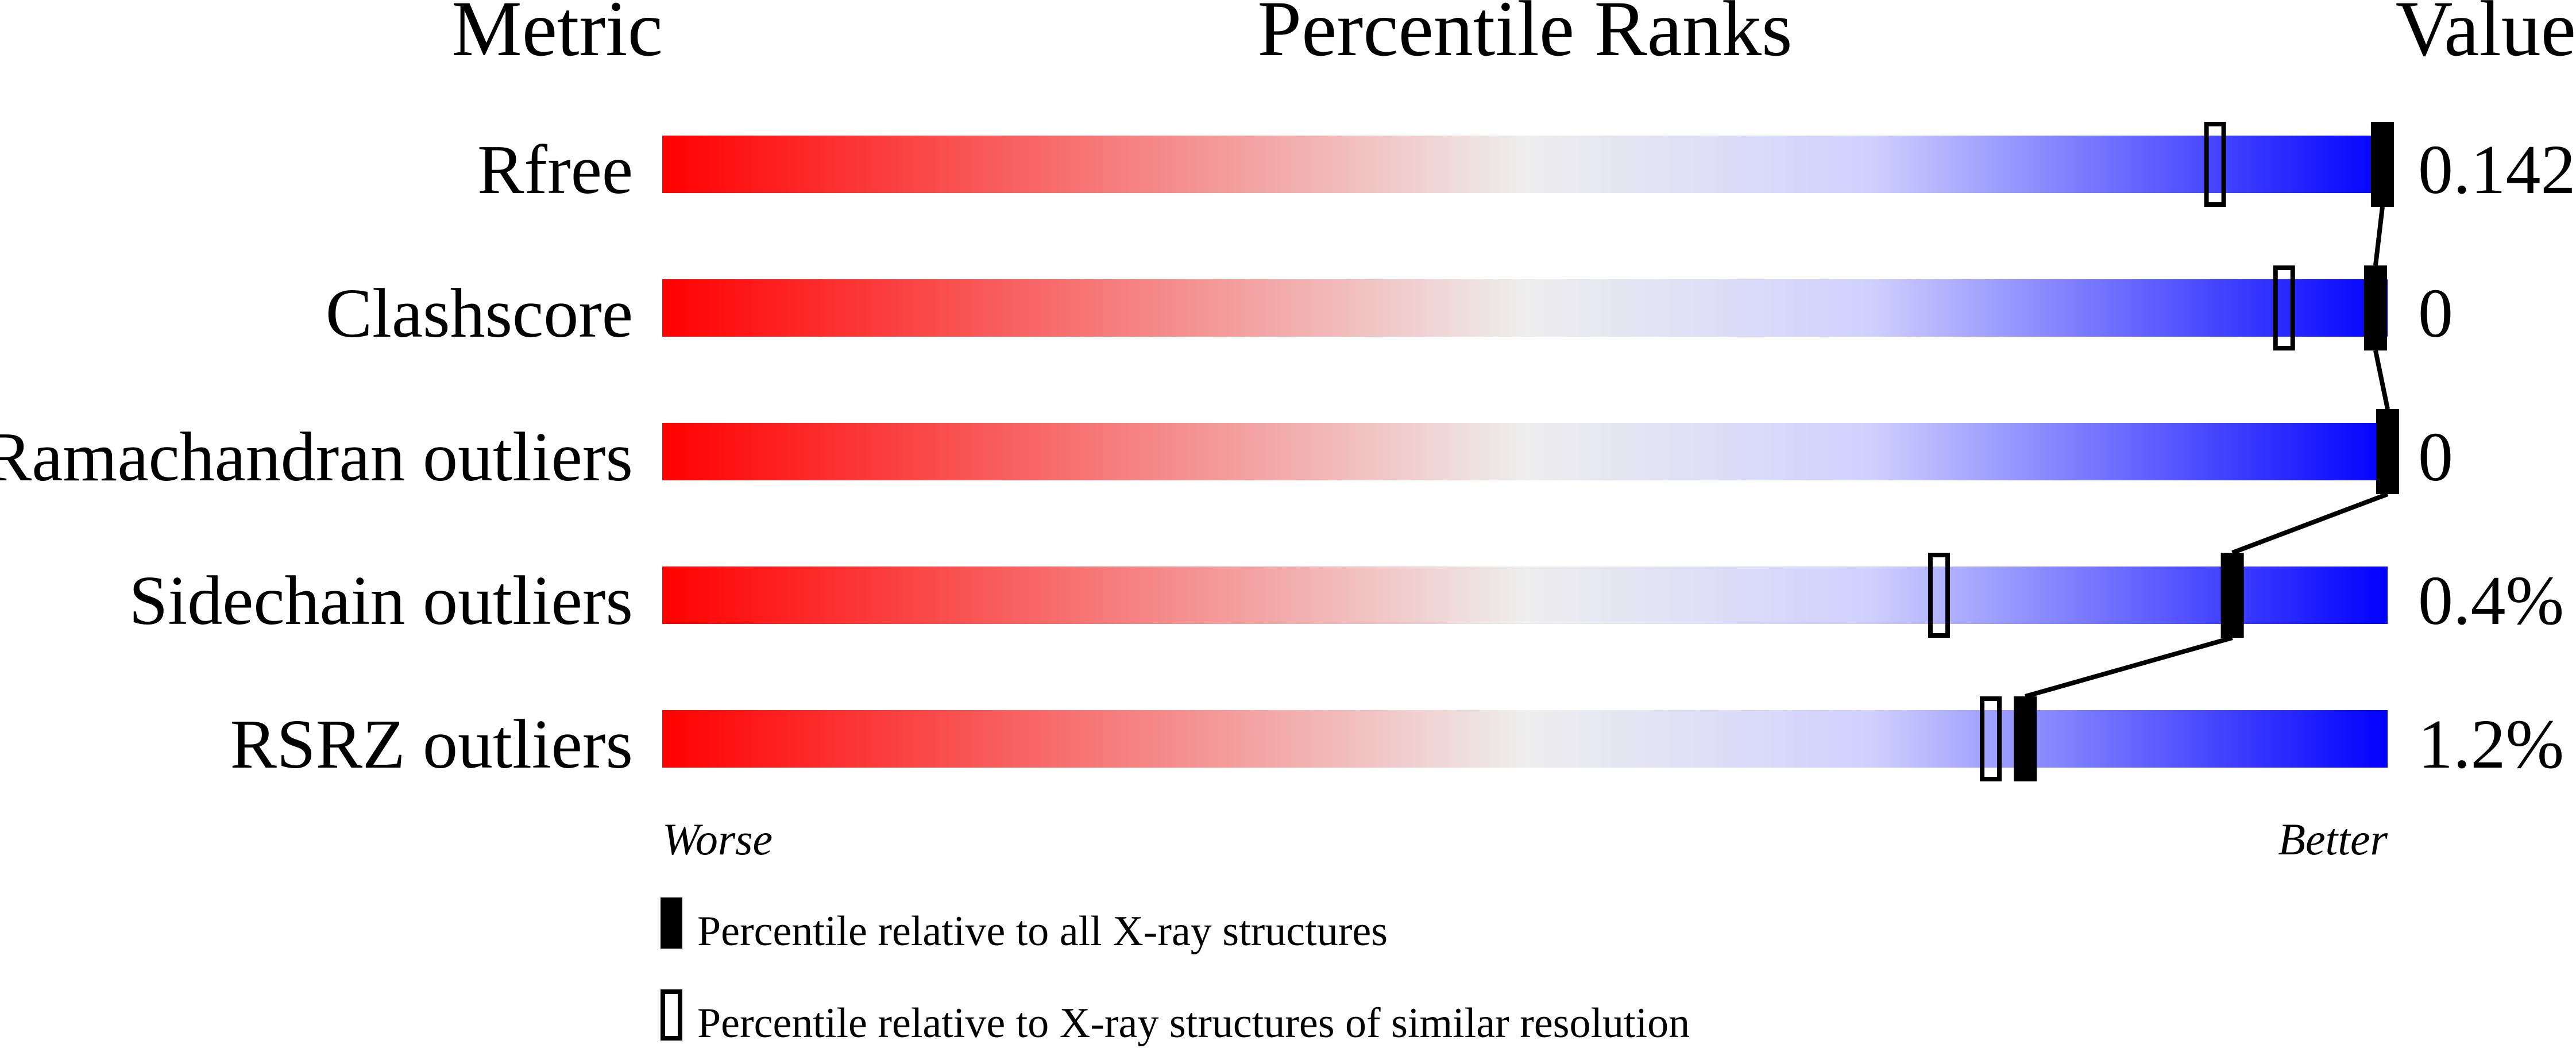 The height and width of the screenshot is (1048, 2576). I want to click on metric-label: RSRZ outliers, so click(431, 744).